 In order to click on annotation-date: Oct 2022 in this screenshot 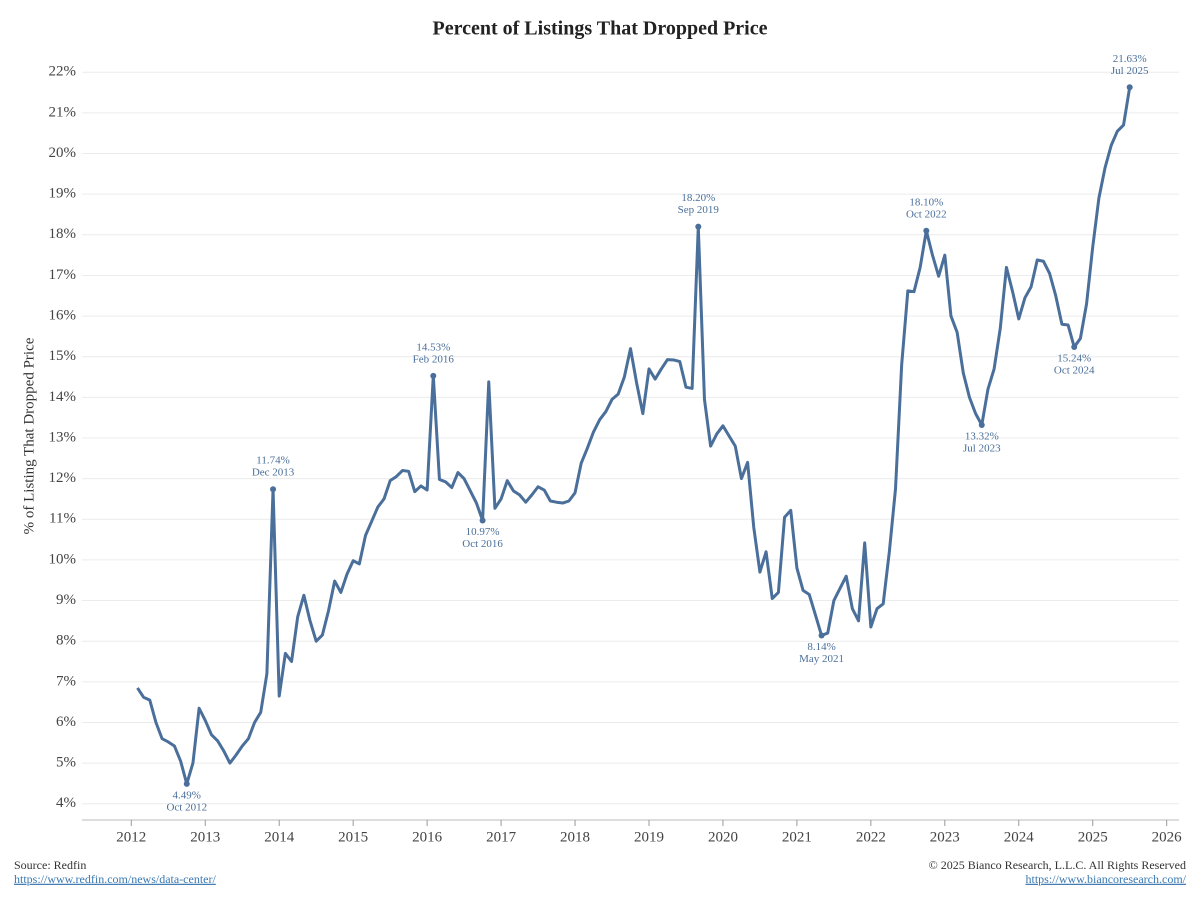, I will do `click(926, 214)`.